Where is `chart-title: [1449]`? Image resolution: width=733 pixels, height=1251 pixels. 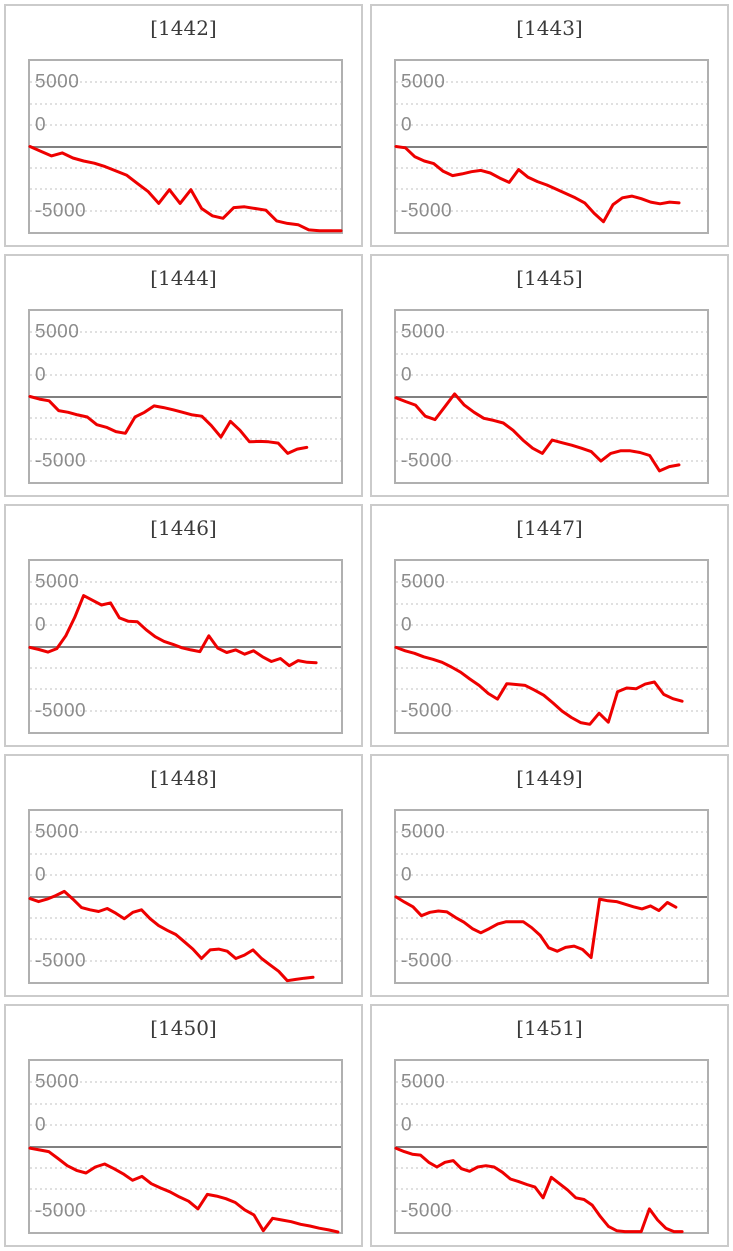 chart-title: [1449] is located at coordinates (549, 778).